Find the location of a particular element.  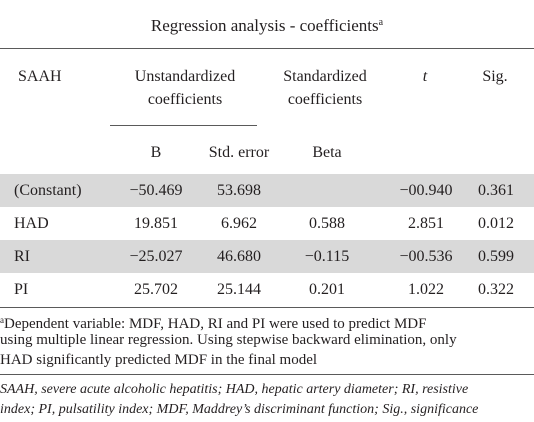

cell-beta: 0.588 is located at coordinates (327, 223).